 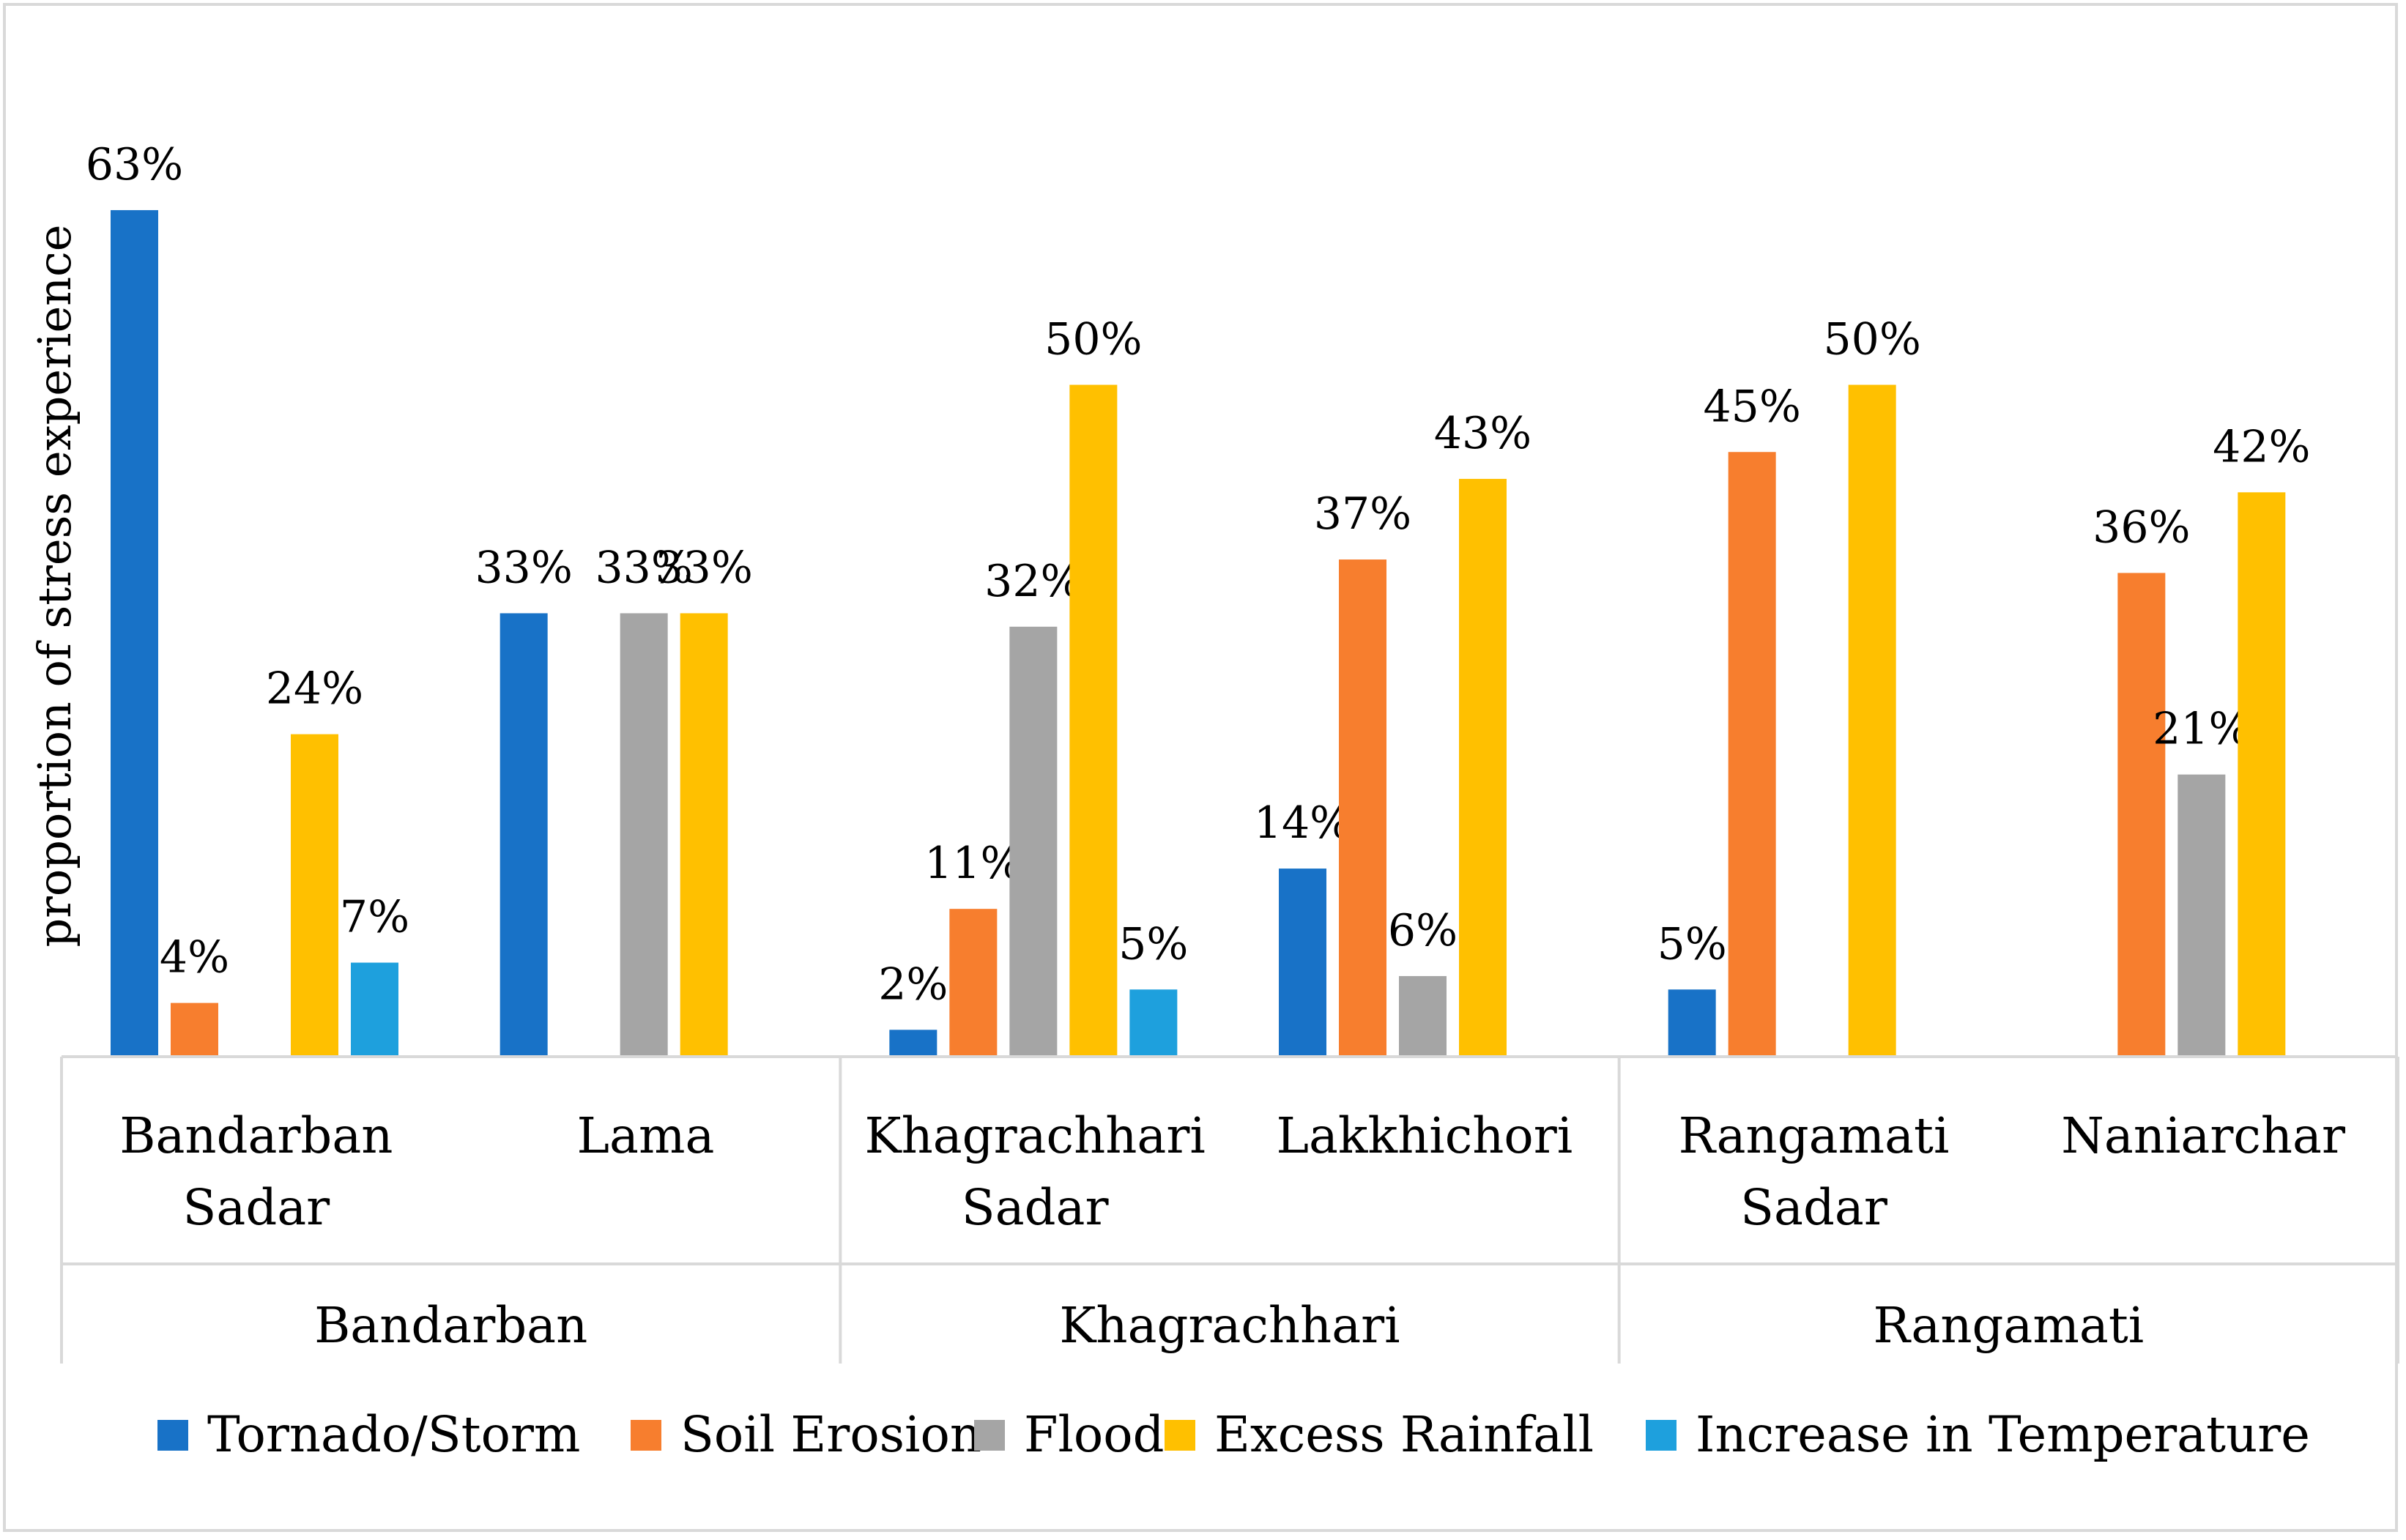 I want to click on data-label-lama-excess-rainfall: 33%, so click(x=703, y=567).